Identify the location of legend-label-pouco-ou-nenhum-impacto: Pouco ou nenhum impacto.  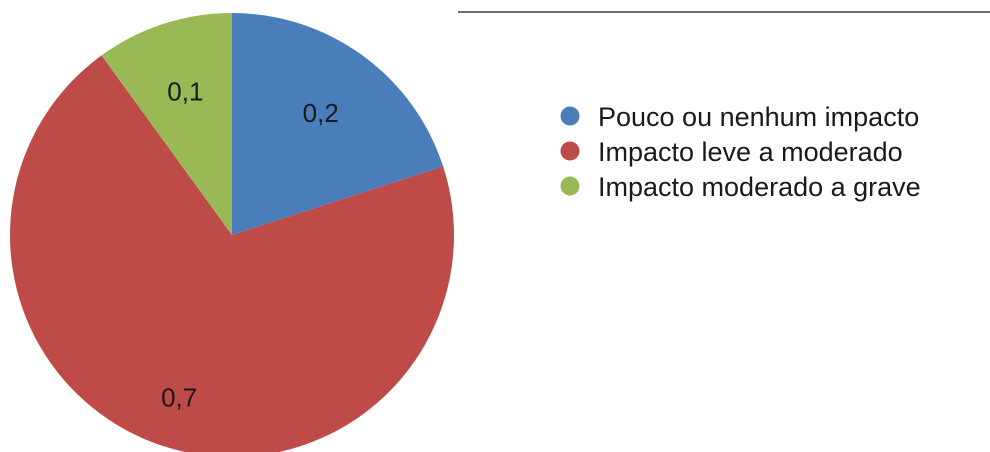
(758, 117).